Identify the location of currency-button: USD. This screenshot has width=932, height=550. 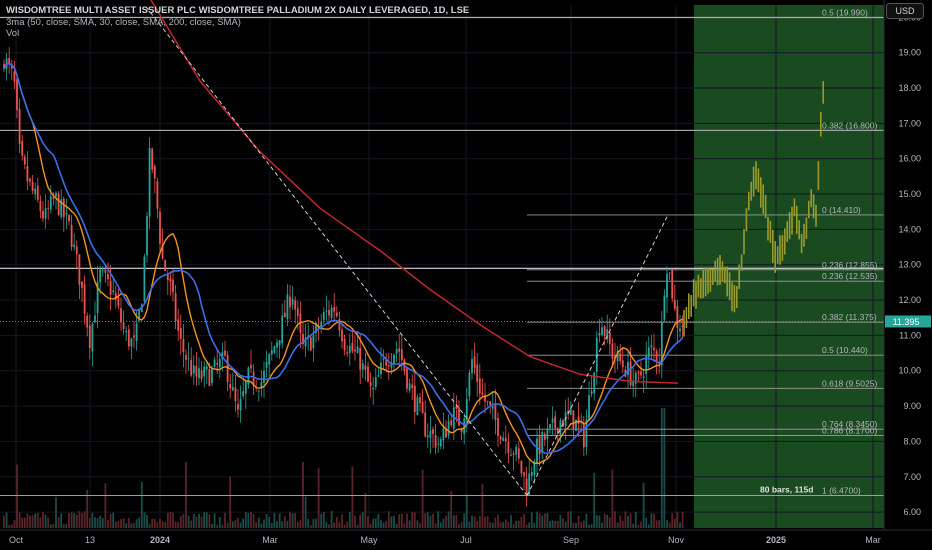
(905, 11).